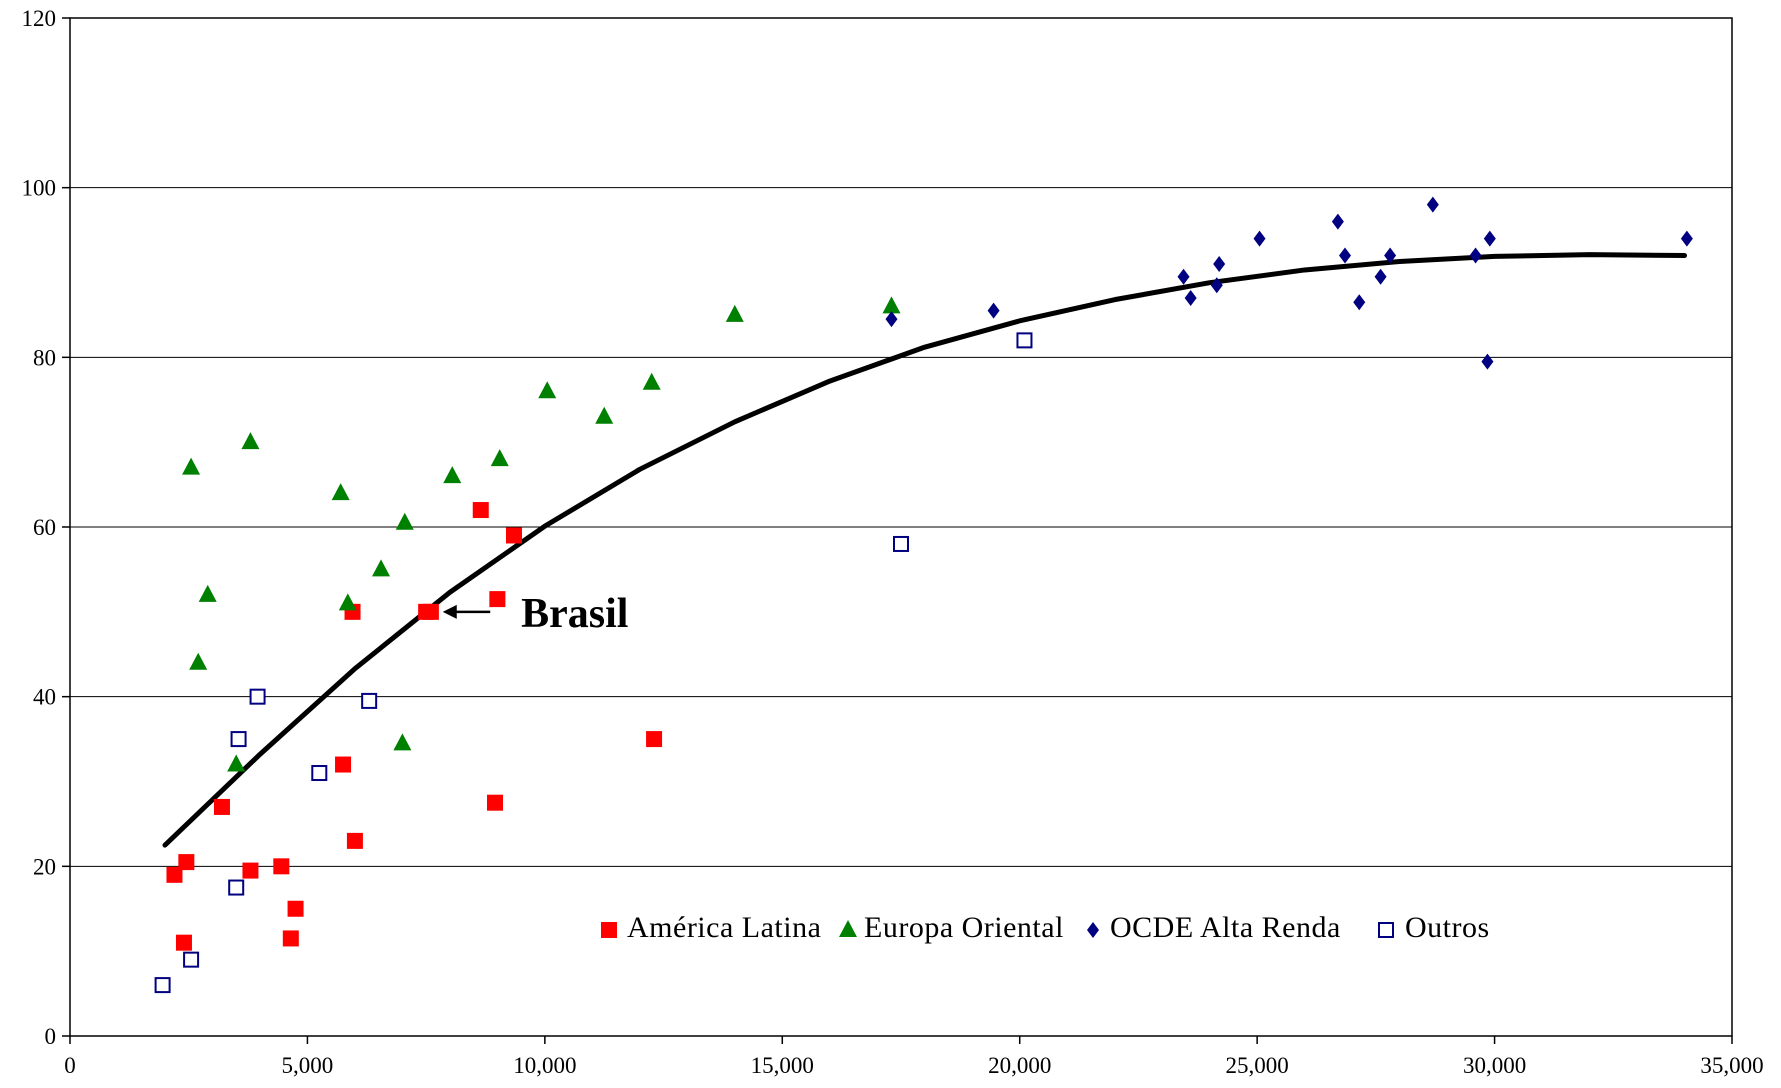 Image resolution: width=1781 pixels, height=1088 pixels. I want to click on annotation-label: Brasil, so click(574, 614).